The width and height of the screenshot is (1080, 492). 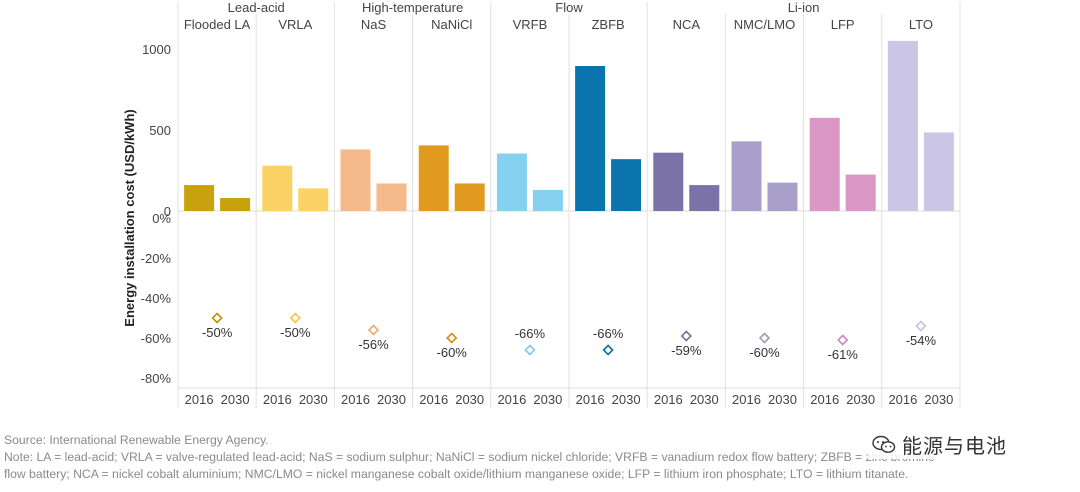 What do you see at coordinates (412, 7) in the screenshot?
I see `group-label: High-temperature` at bounding box center [412, 7].